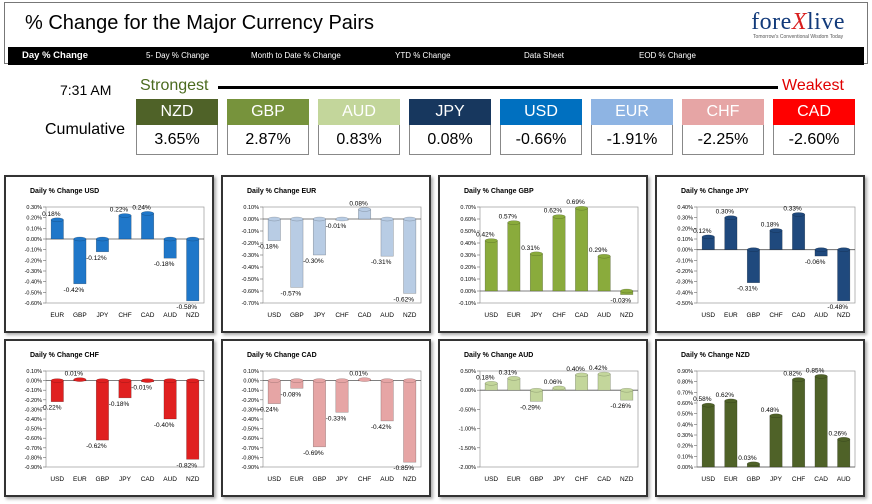 The height and width of the screenshot is (504, 872). I want to click on pair-cumulative-value: 2.87%, so click(268, 140).